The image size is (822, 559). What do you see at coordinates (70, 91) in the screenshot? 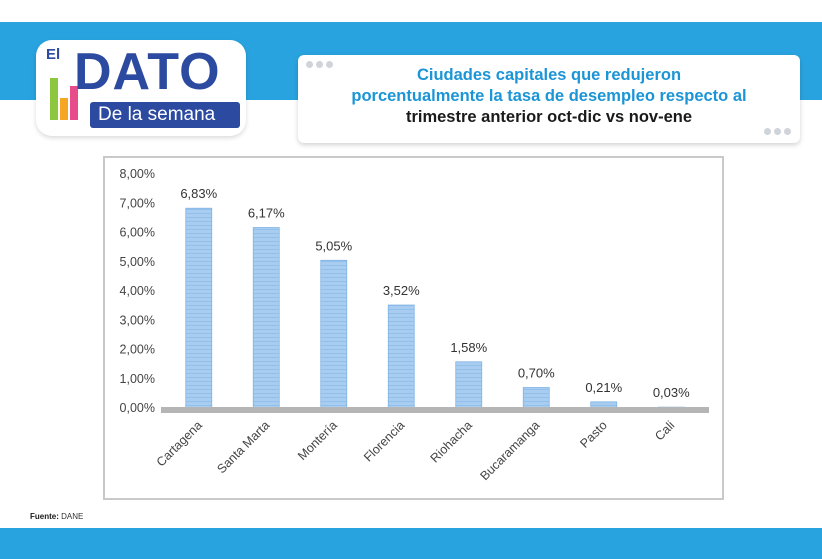
I see `logo-bars-icon` at bounding box center [70, 91].